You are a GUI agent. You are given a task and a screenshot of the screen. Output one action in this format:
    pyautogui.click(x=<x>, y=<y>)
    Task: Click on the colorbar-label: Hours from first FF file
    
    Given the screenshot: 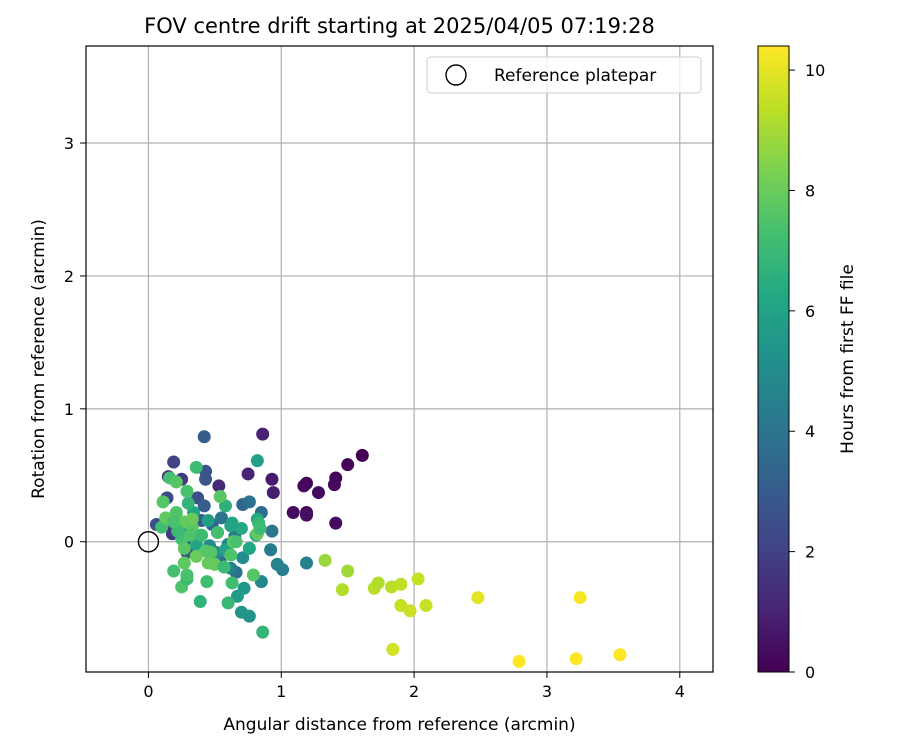 What is the action you would take?
    pyautogui.click(x=848, y=359)
    